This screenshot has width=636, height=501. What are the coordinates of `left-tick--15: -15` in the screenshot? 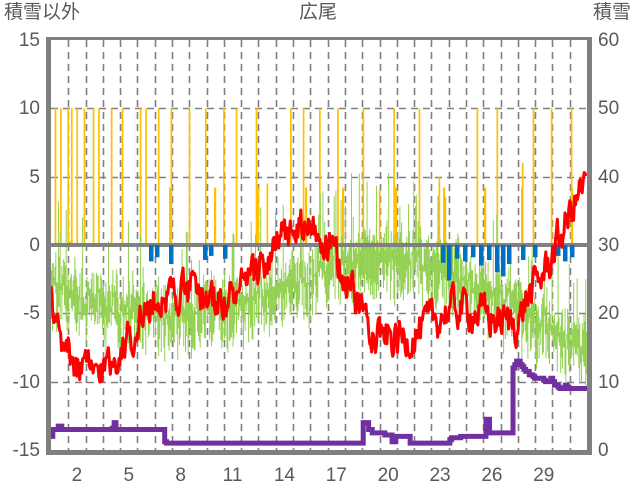 It's located at (26, 450).